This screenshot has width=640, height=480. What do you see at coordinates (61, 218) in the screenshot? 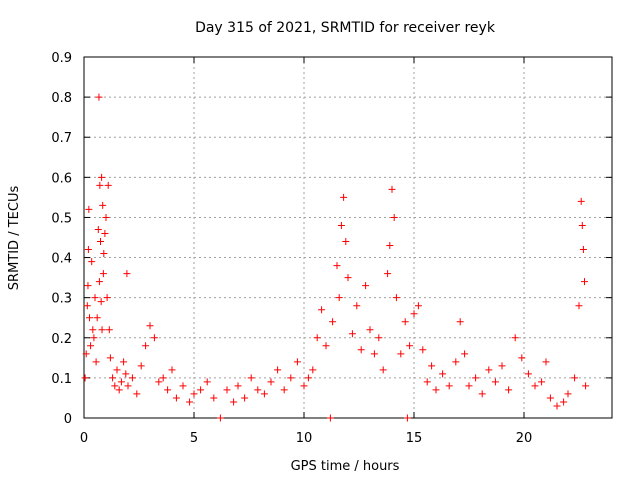
I see `y-tick-label: 0.5` at bounding box center [61, 218].